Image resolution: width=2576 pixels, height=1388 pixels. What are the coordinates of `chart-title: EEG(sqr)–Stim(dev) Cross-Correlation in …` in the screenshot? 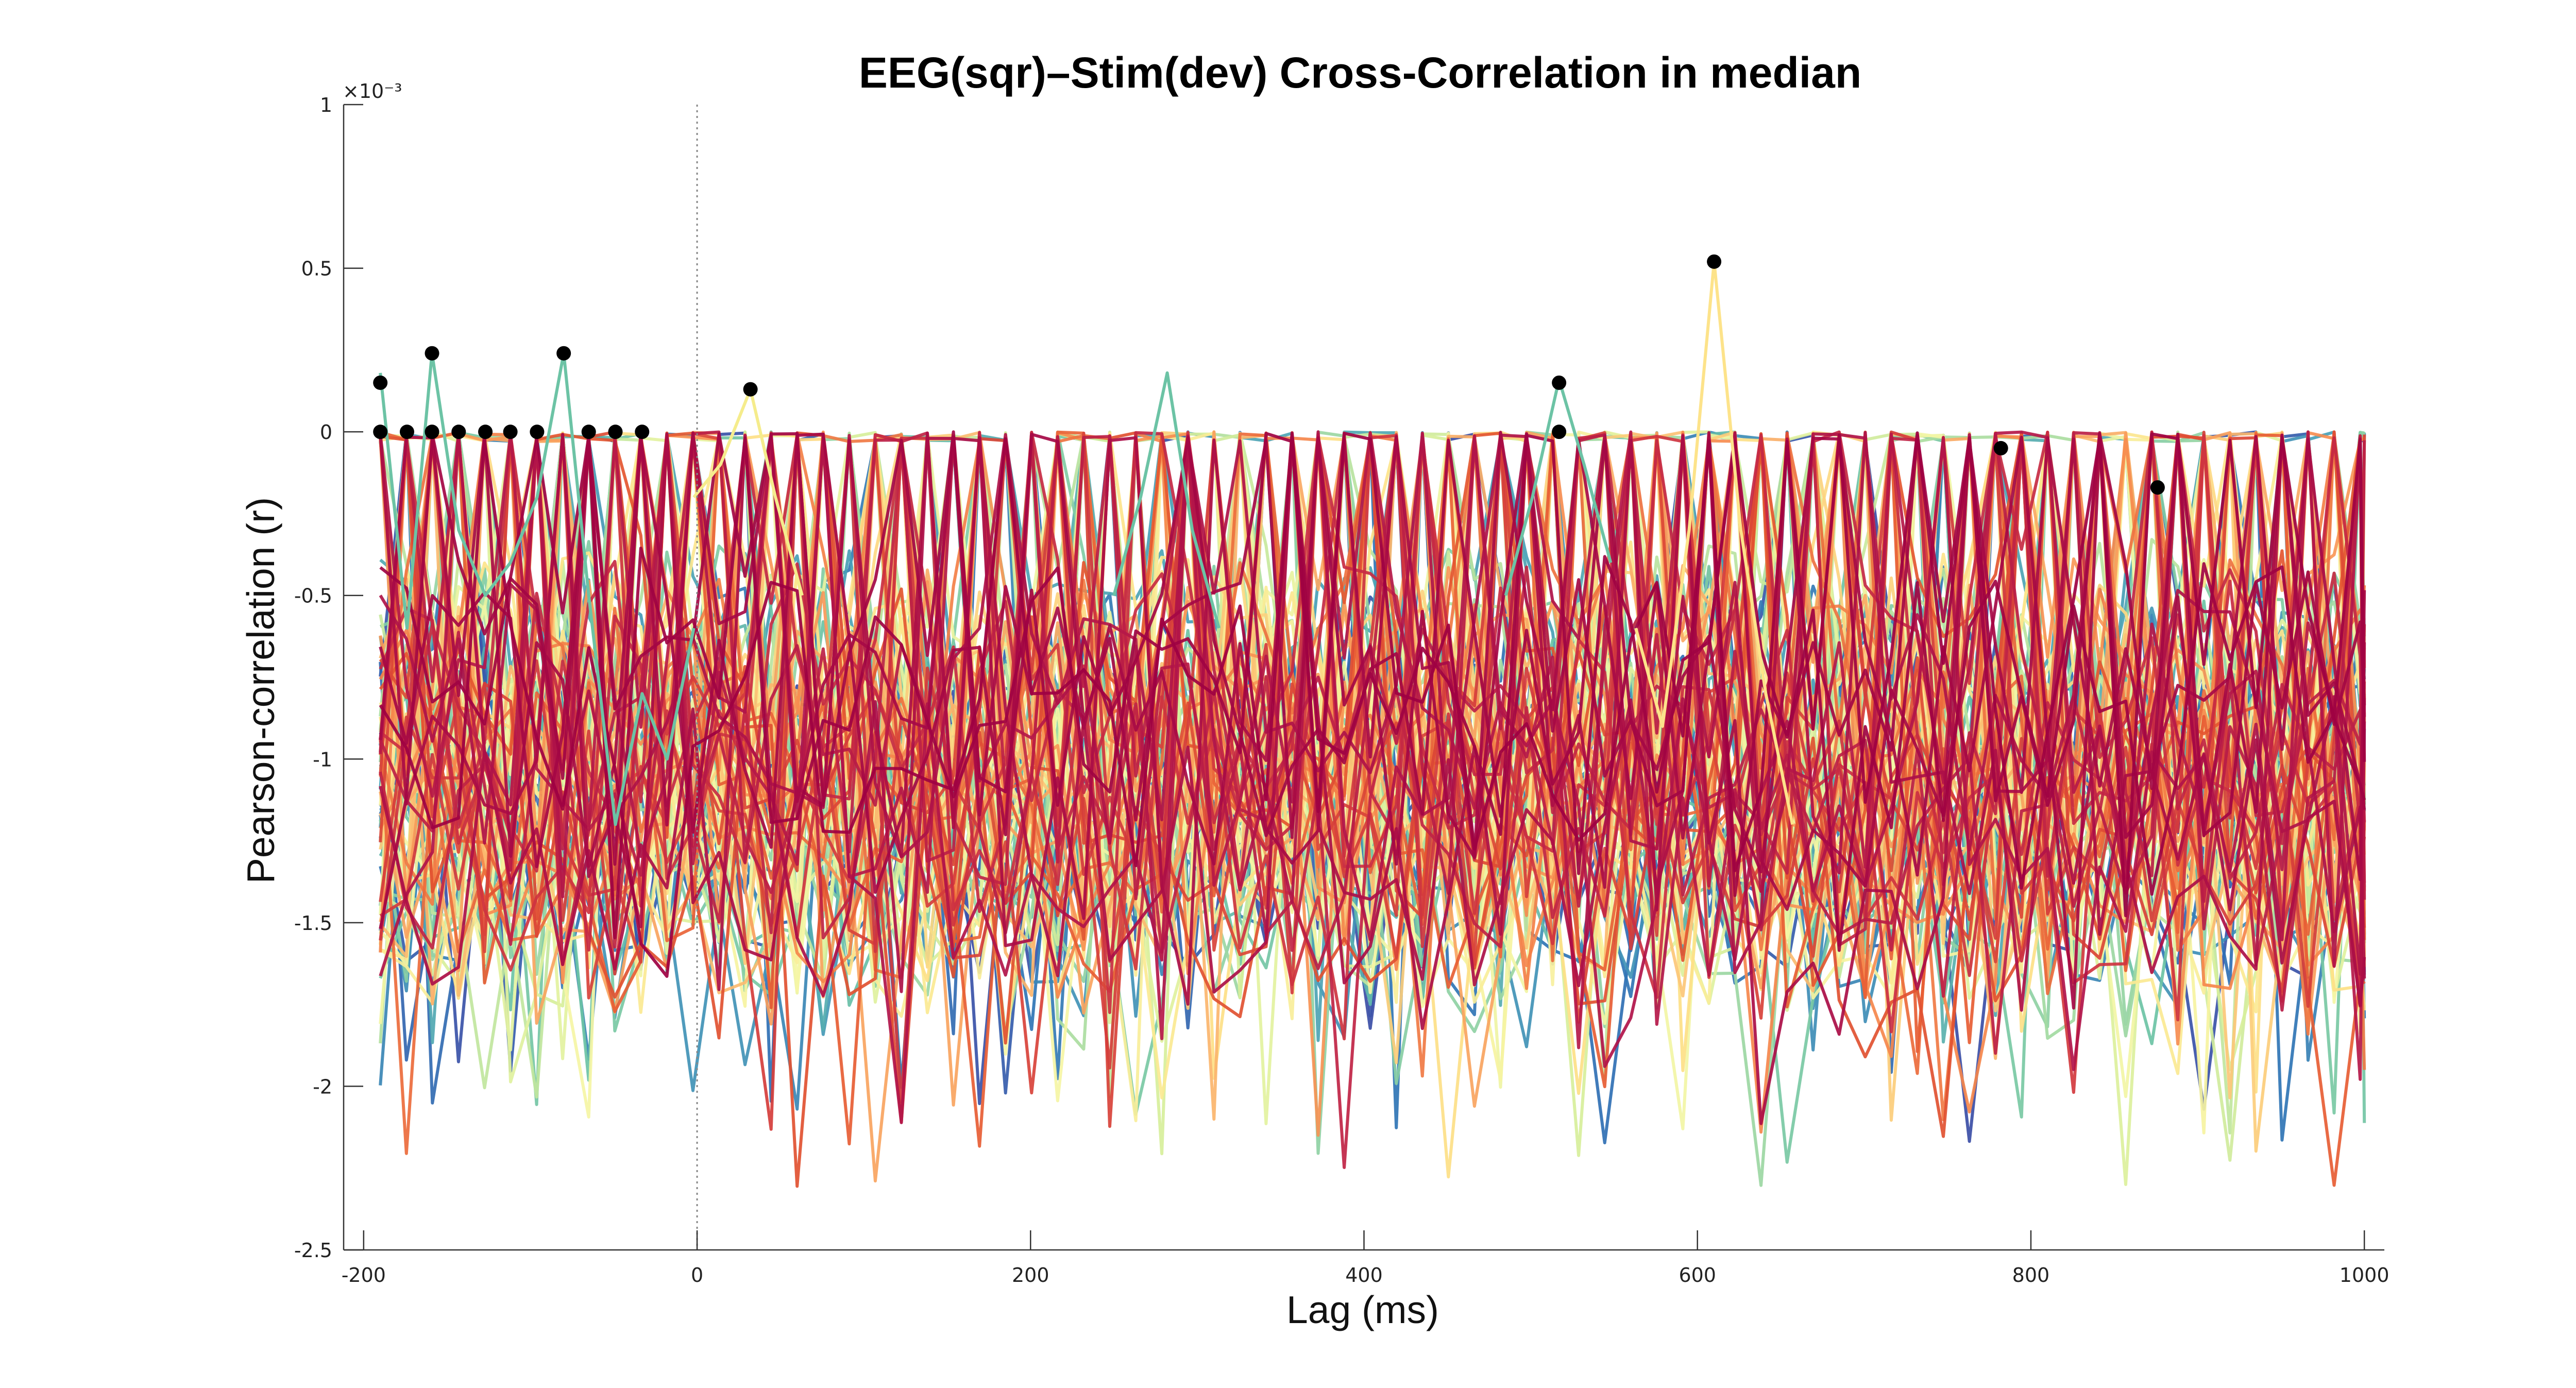 It's located at (1360, 72).